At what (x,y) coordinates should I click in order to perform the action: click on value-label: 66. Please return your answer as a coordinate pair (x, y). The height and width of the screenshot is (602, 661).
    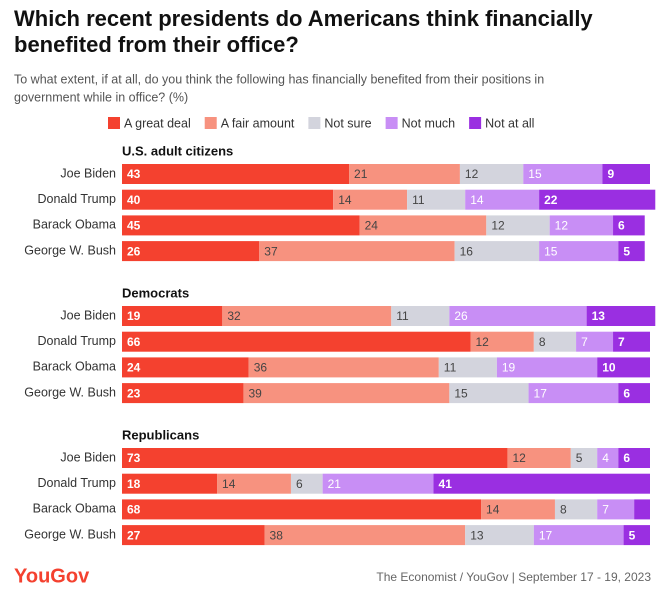
    Looking at the image, I should click on (134, 342).